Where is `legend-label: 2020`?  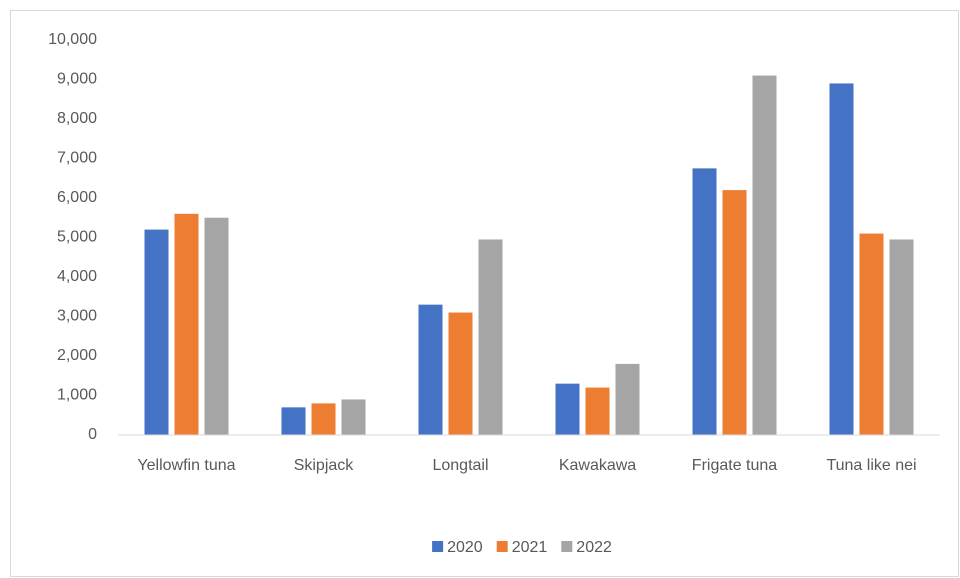 legend-label: 2020 is located at coordinates (465, 547).